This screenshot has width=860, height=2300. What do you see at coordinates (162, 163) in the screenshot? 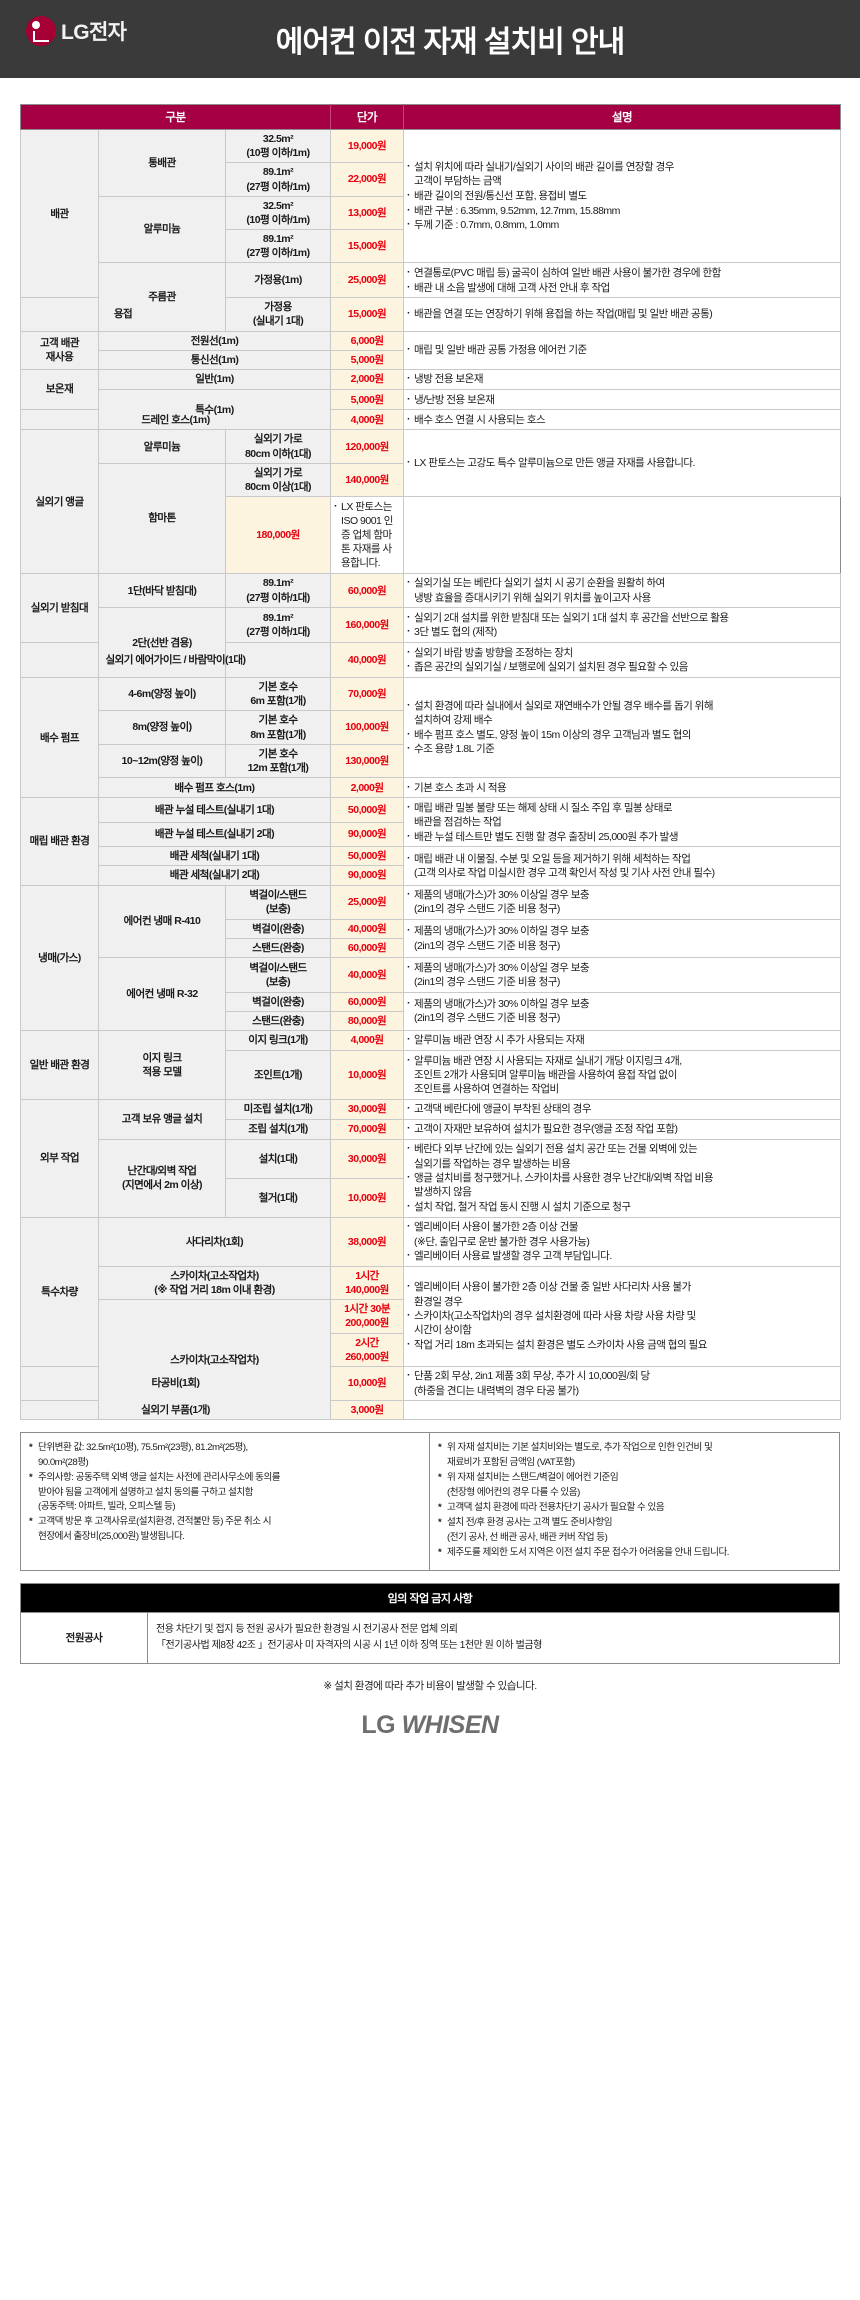
I see `cell-category-sub: 통배관` at bounding box center [162, 163].